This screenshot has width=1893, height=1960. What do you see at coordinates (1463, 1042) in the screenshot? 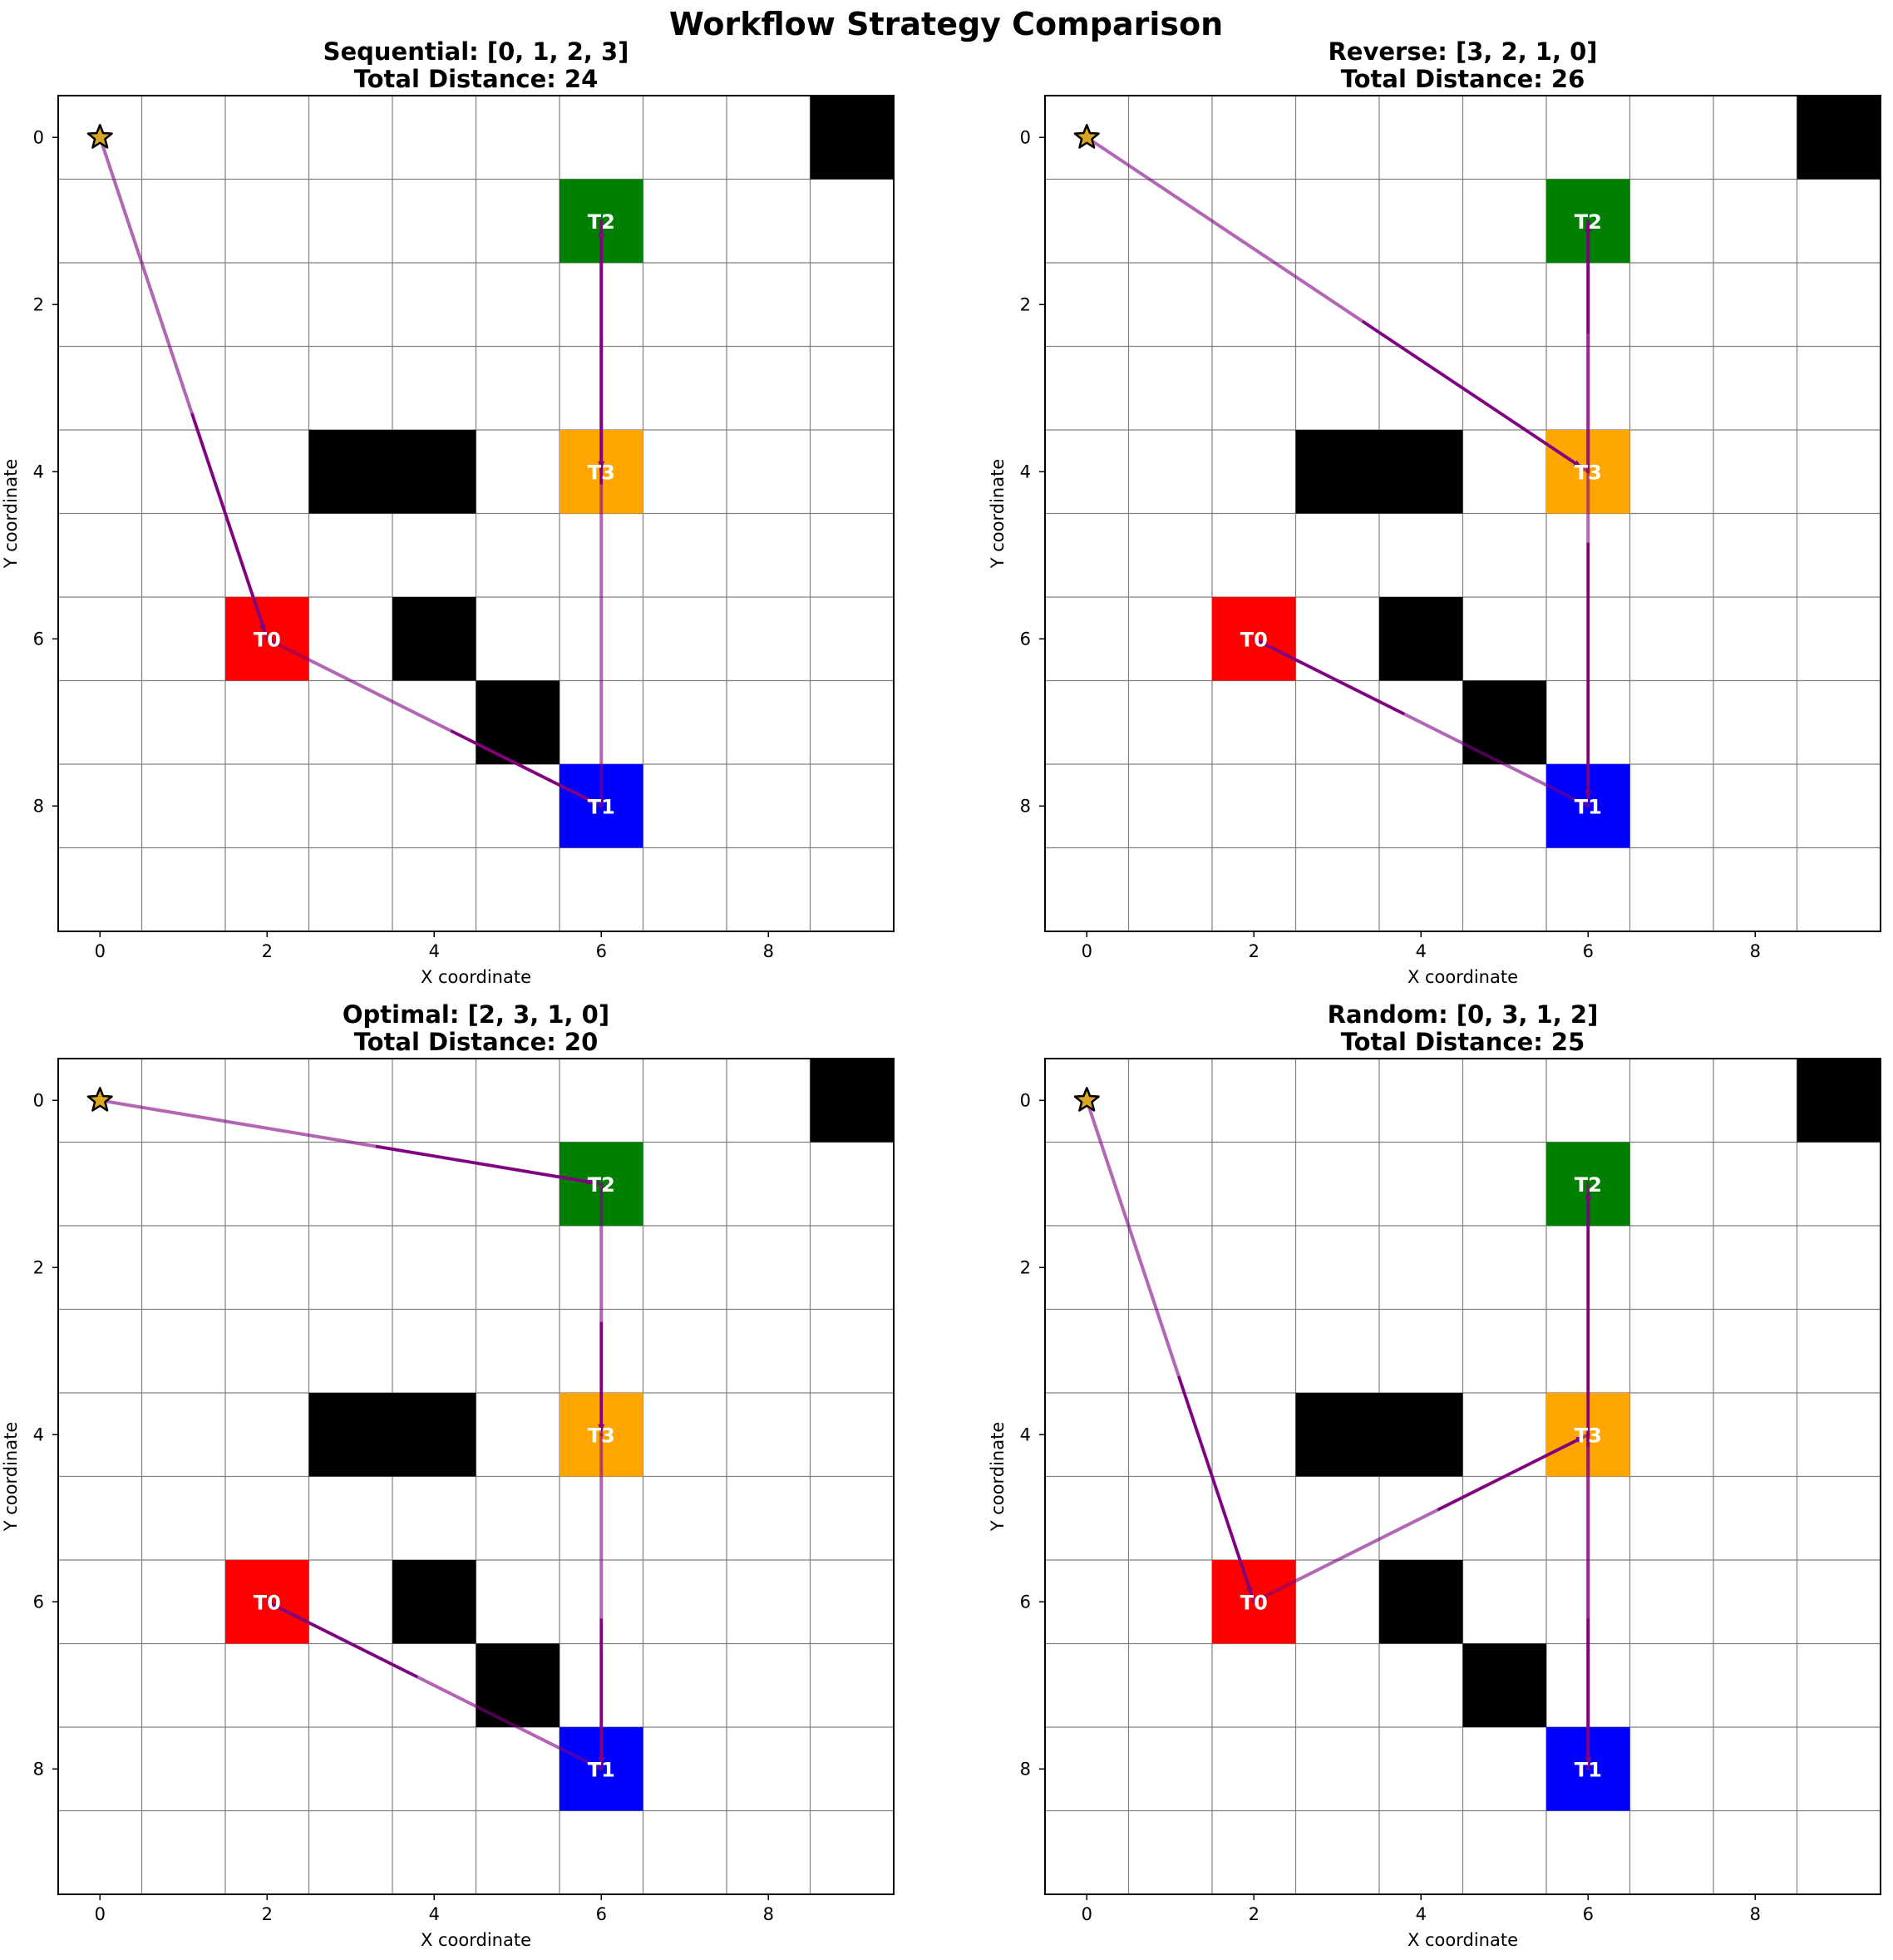
I see `chart-title-line2: Total Distance: 25` at bounding box center [1463, 1042].